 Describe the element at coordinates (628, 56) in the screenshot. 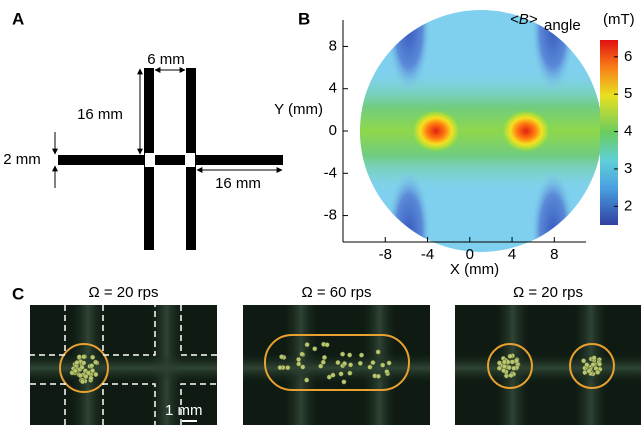

I see `colorbar-tick-label: 6` at that location.